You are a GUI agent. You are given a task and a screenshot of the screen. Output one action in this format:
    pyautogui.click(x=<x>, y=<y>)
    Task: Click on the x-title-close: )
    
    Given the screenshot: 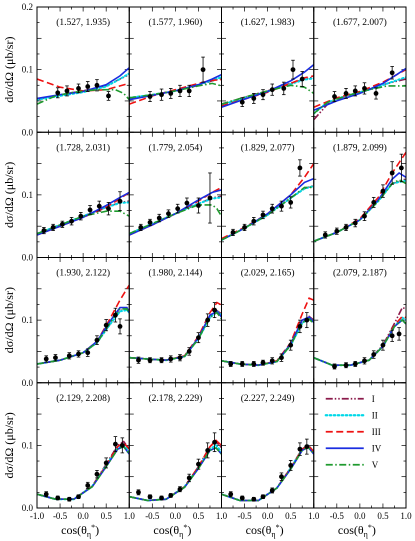 What is the action you would take?
    pyautogui.click(x=282, y=530)
    